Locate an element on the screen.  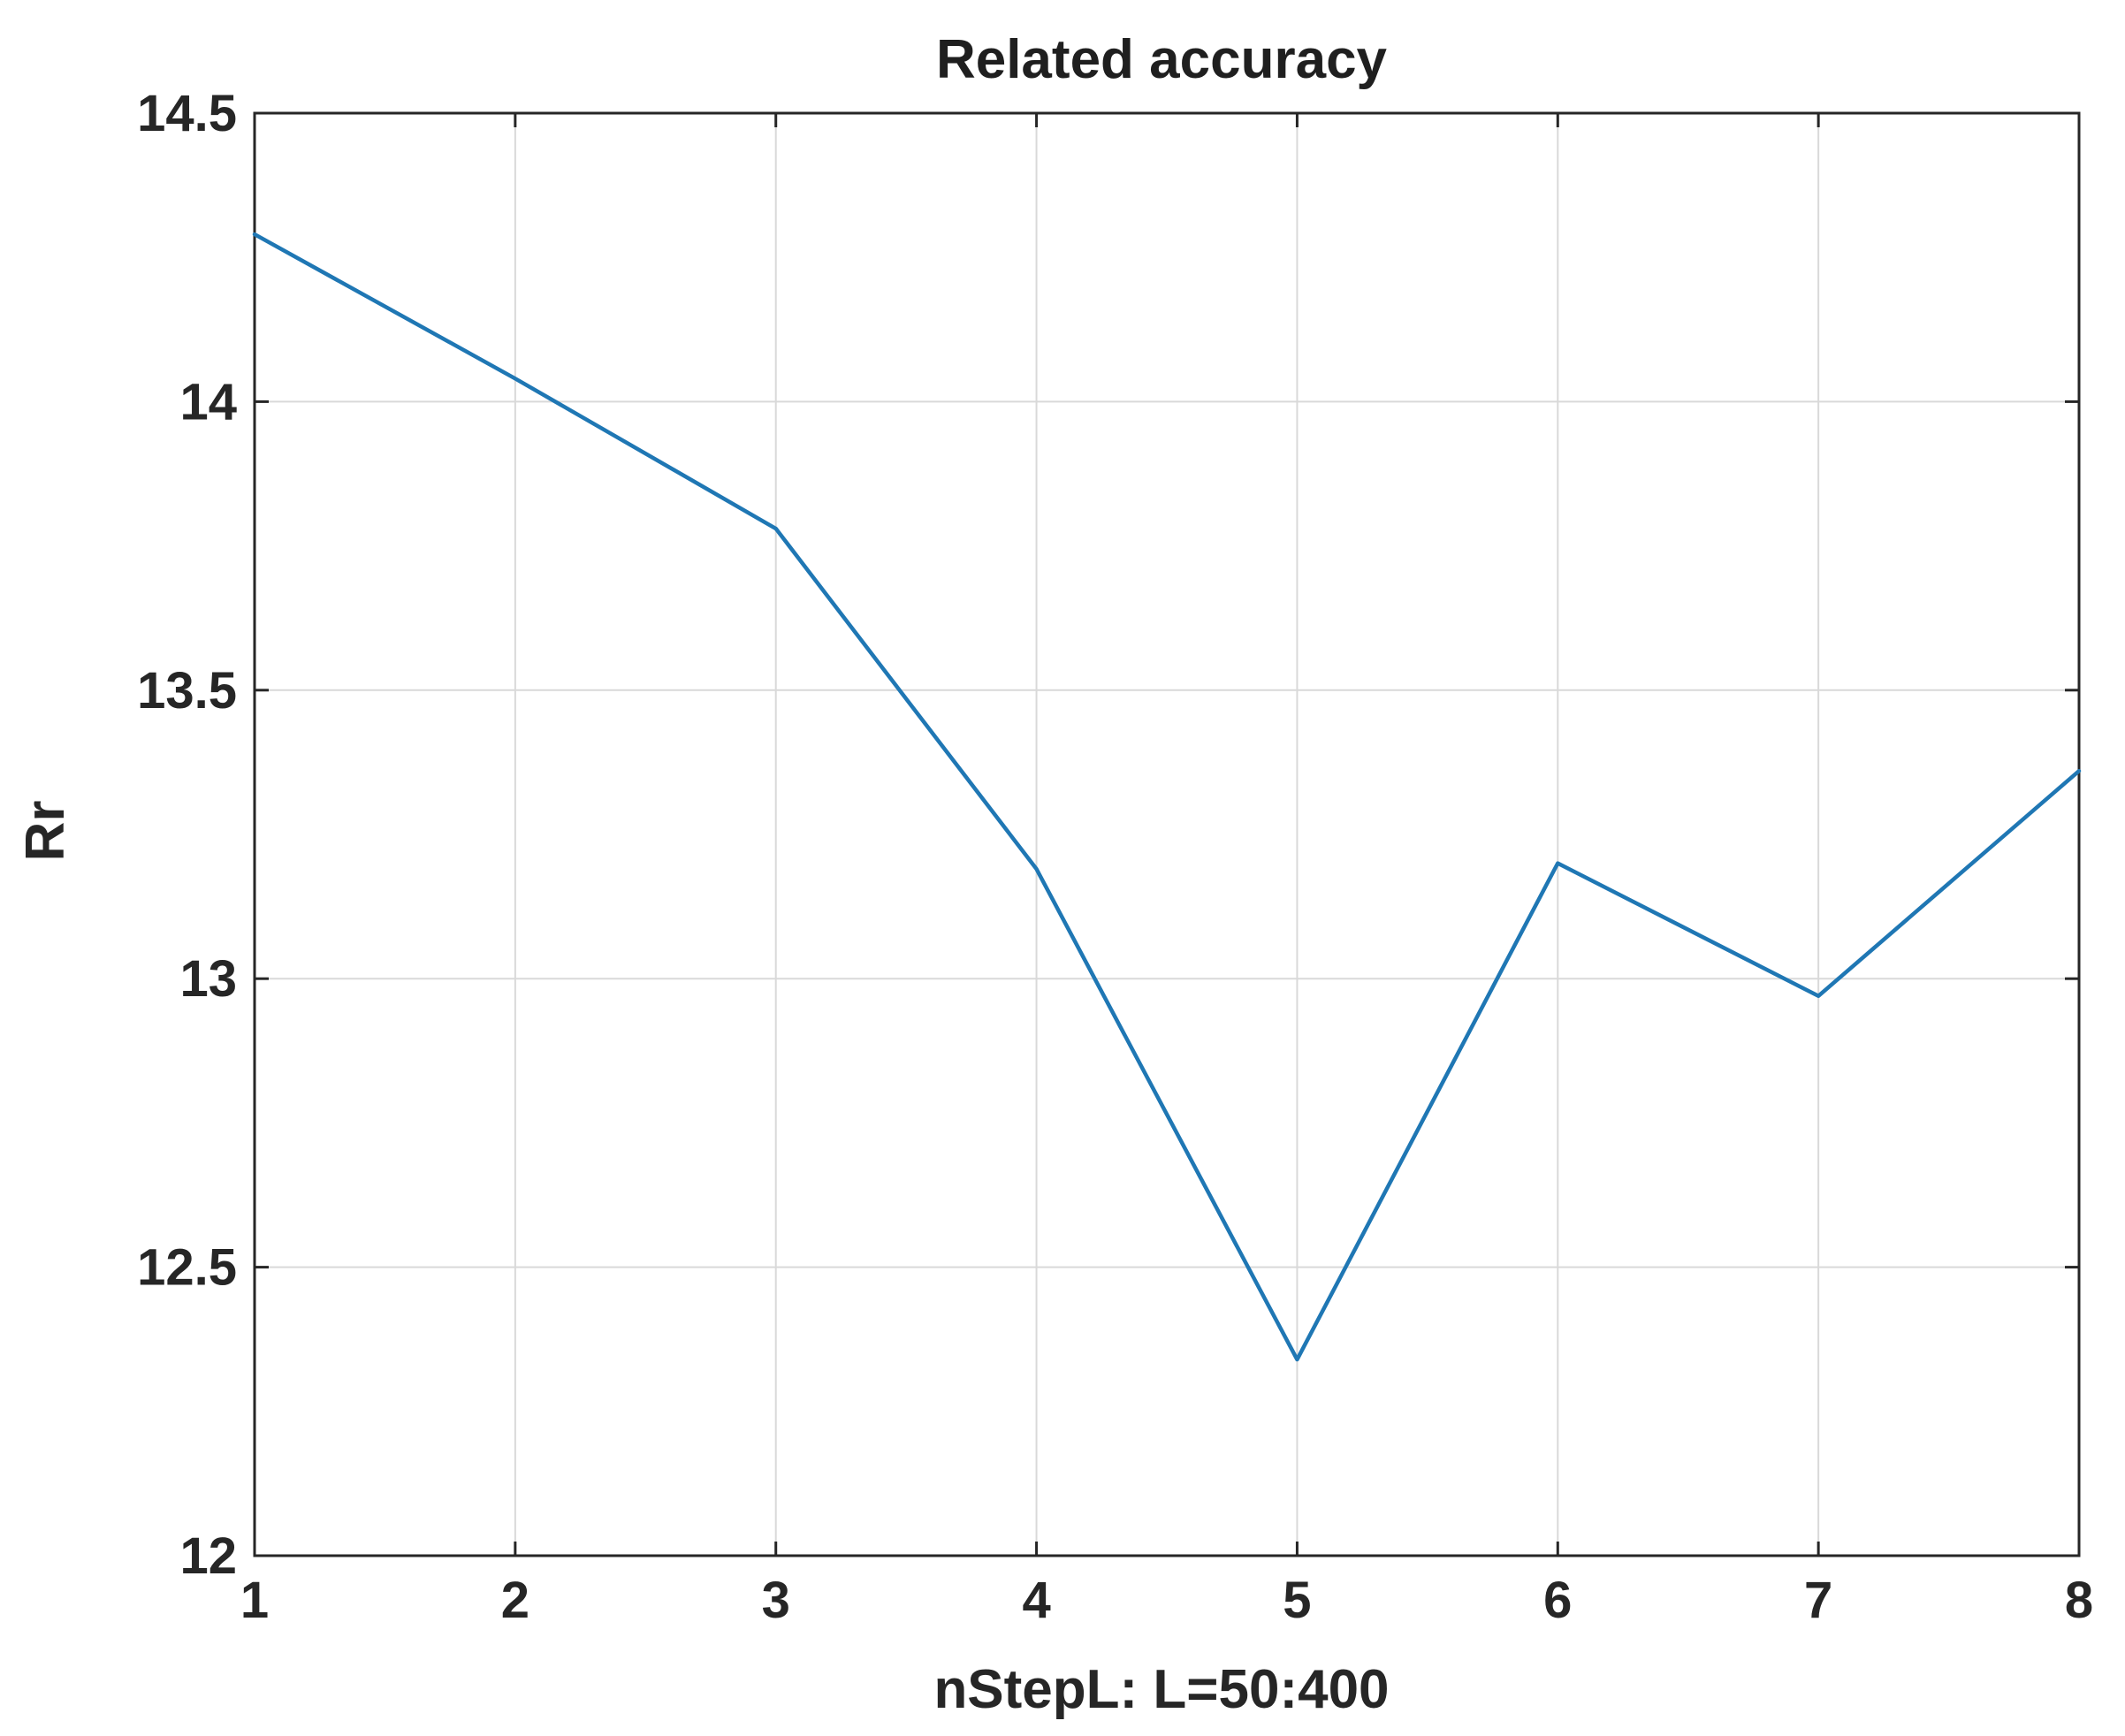
y-tick-labels: 12 12.5 13 13.5 14 14.5 is located at coordinates (187, 835).